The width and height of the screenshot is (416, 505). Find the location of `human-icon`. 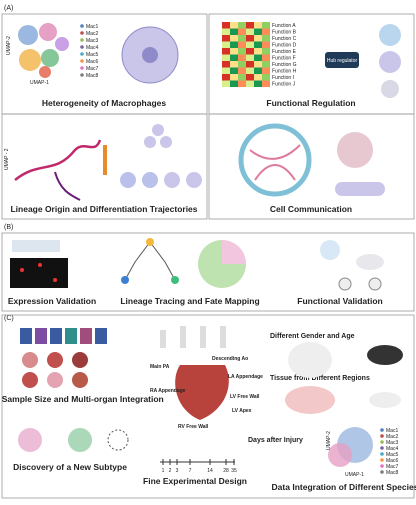

human-icon is located at coordinates (310, 360).